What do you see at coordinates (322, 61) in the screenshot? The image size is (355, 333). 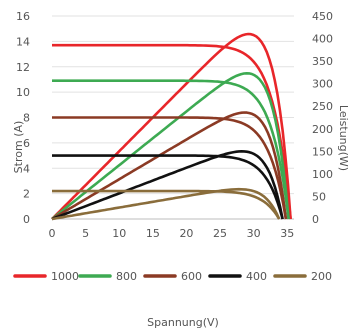 I see `y-right-tick-label: 350` at bounding box center [322, 61].